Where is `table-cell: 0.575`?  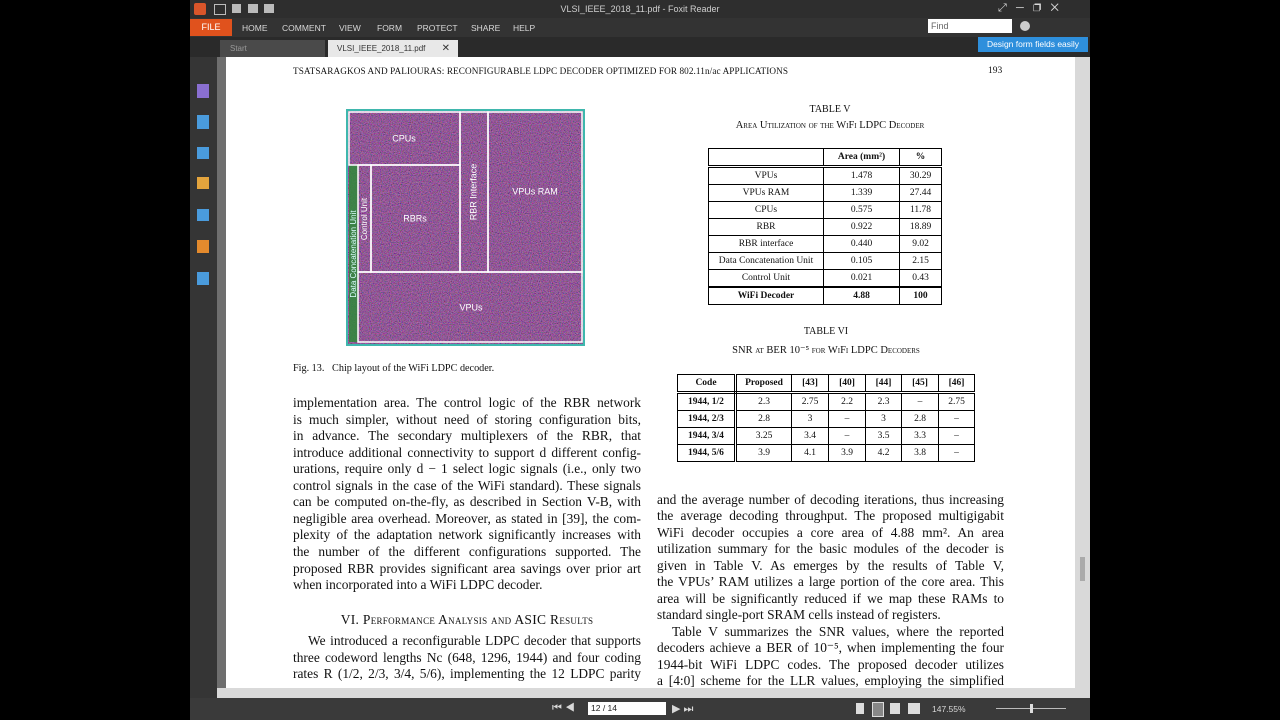
table-cell: 0.575 is located at coordinates (861, 210).